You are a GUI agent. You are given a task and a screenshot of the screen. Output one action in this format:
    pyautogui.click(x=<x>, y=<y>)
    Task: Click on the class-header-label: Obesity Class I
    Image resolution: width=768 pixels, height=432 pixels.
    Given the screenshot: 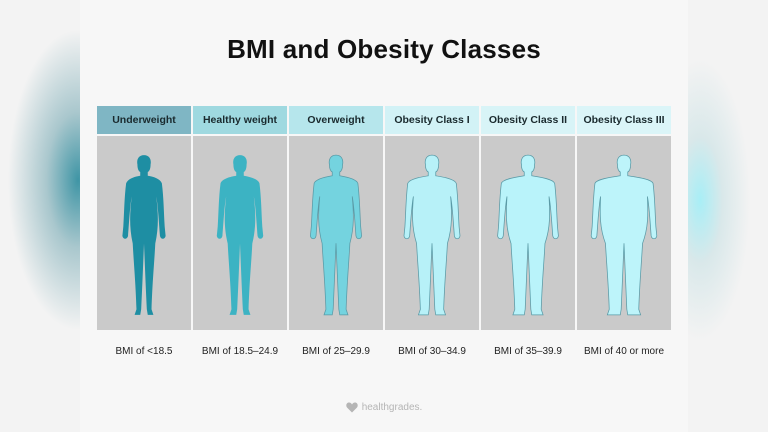 What is the action you would take?
    pyautogui.click(x=432, y=120)
    